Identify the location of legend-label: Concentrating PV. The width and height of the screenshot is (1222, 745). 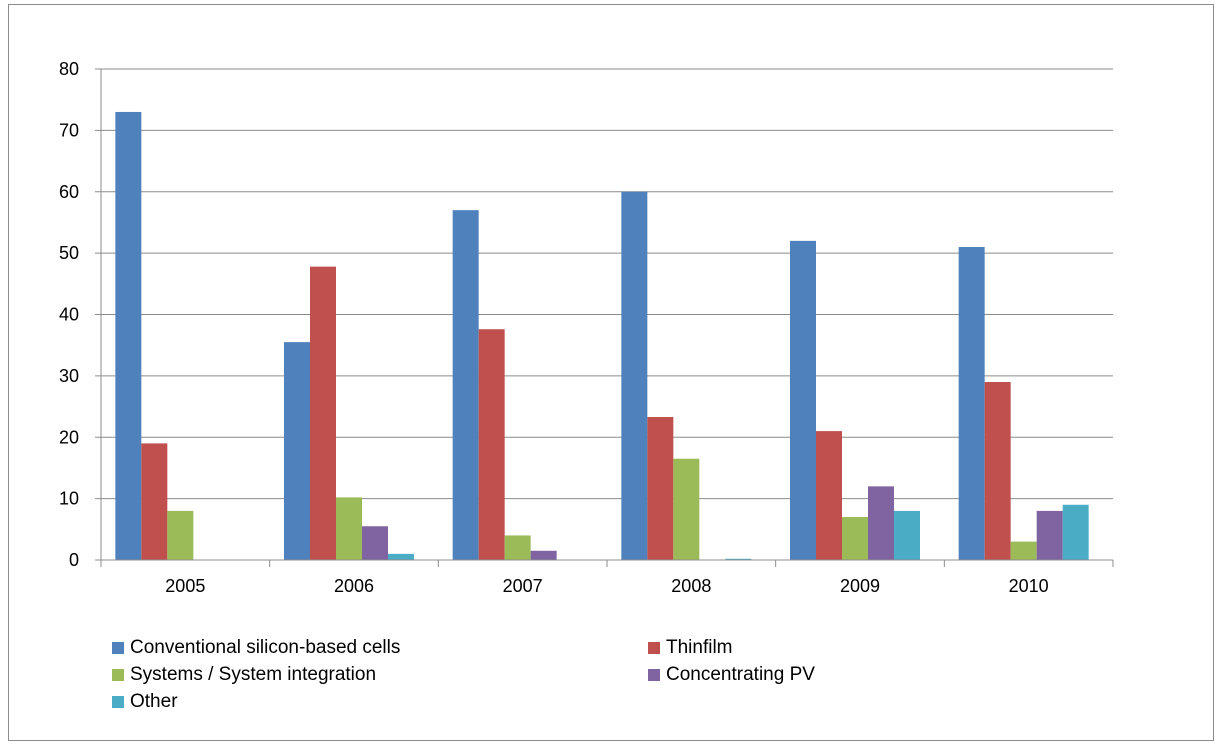
(740, 674).